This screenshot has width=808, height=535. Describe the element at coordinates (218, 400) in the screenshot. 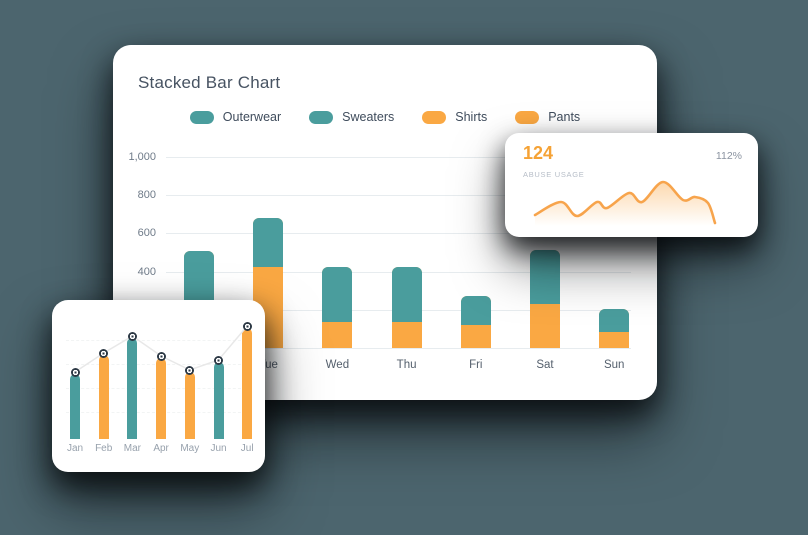

I see `mini-bar-jun` at that location.